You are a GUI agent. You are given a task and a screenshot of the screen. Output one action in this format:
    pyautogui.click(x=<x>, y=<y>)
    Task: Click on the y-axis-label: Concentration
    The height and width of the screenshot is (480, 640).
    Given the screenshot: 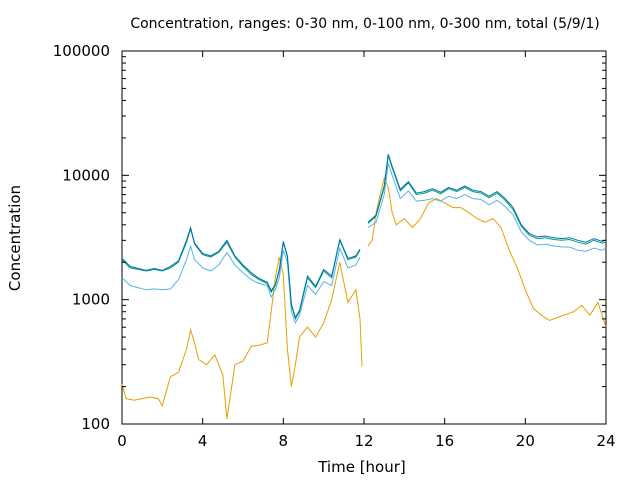 What is the action you would take?
    pyautogui.click(x=15, y=238)
    